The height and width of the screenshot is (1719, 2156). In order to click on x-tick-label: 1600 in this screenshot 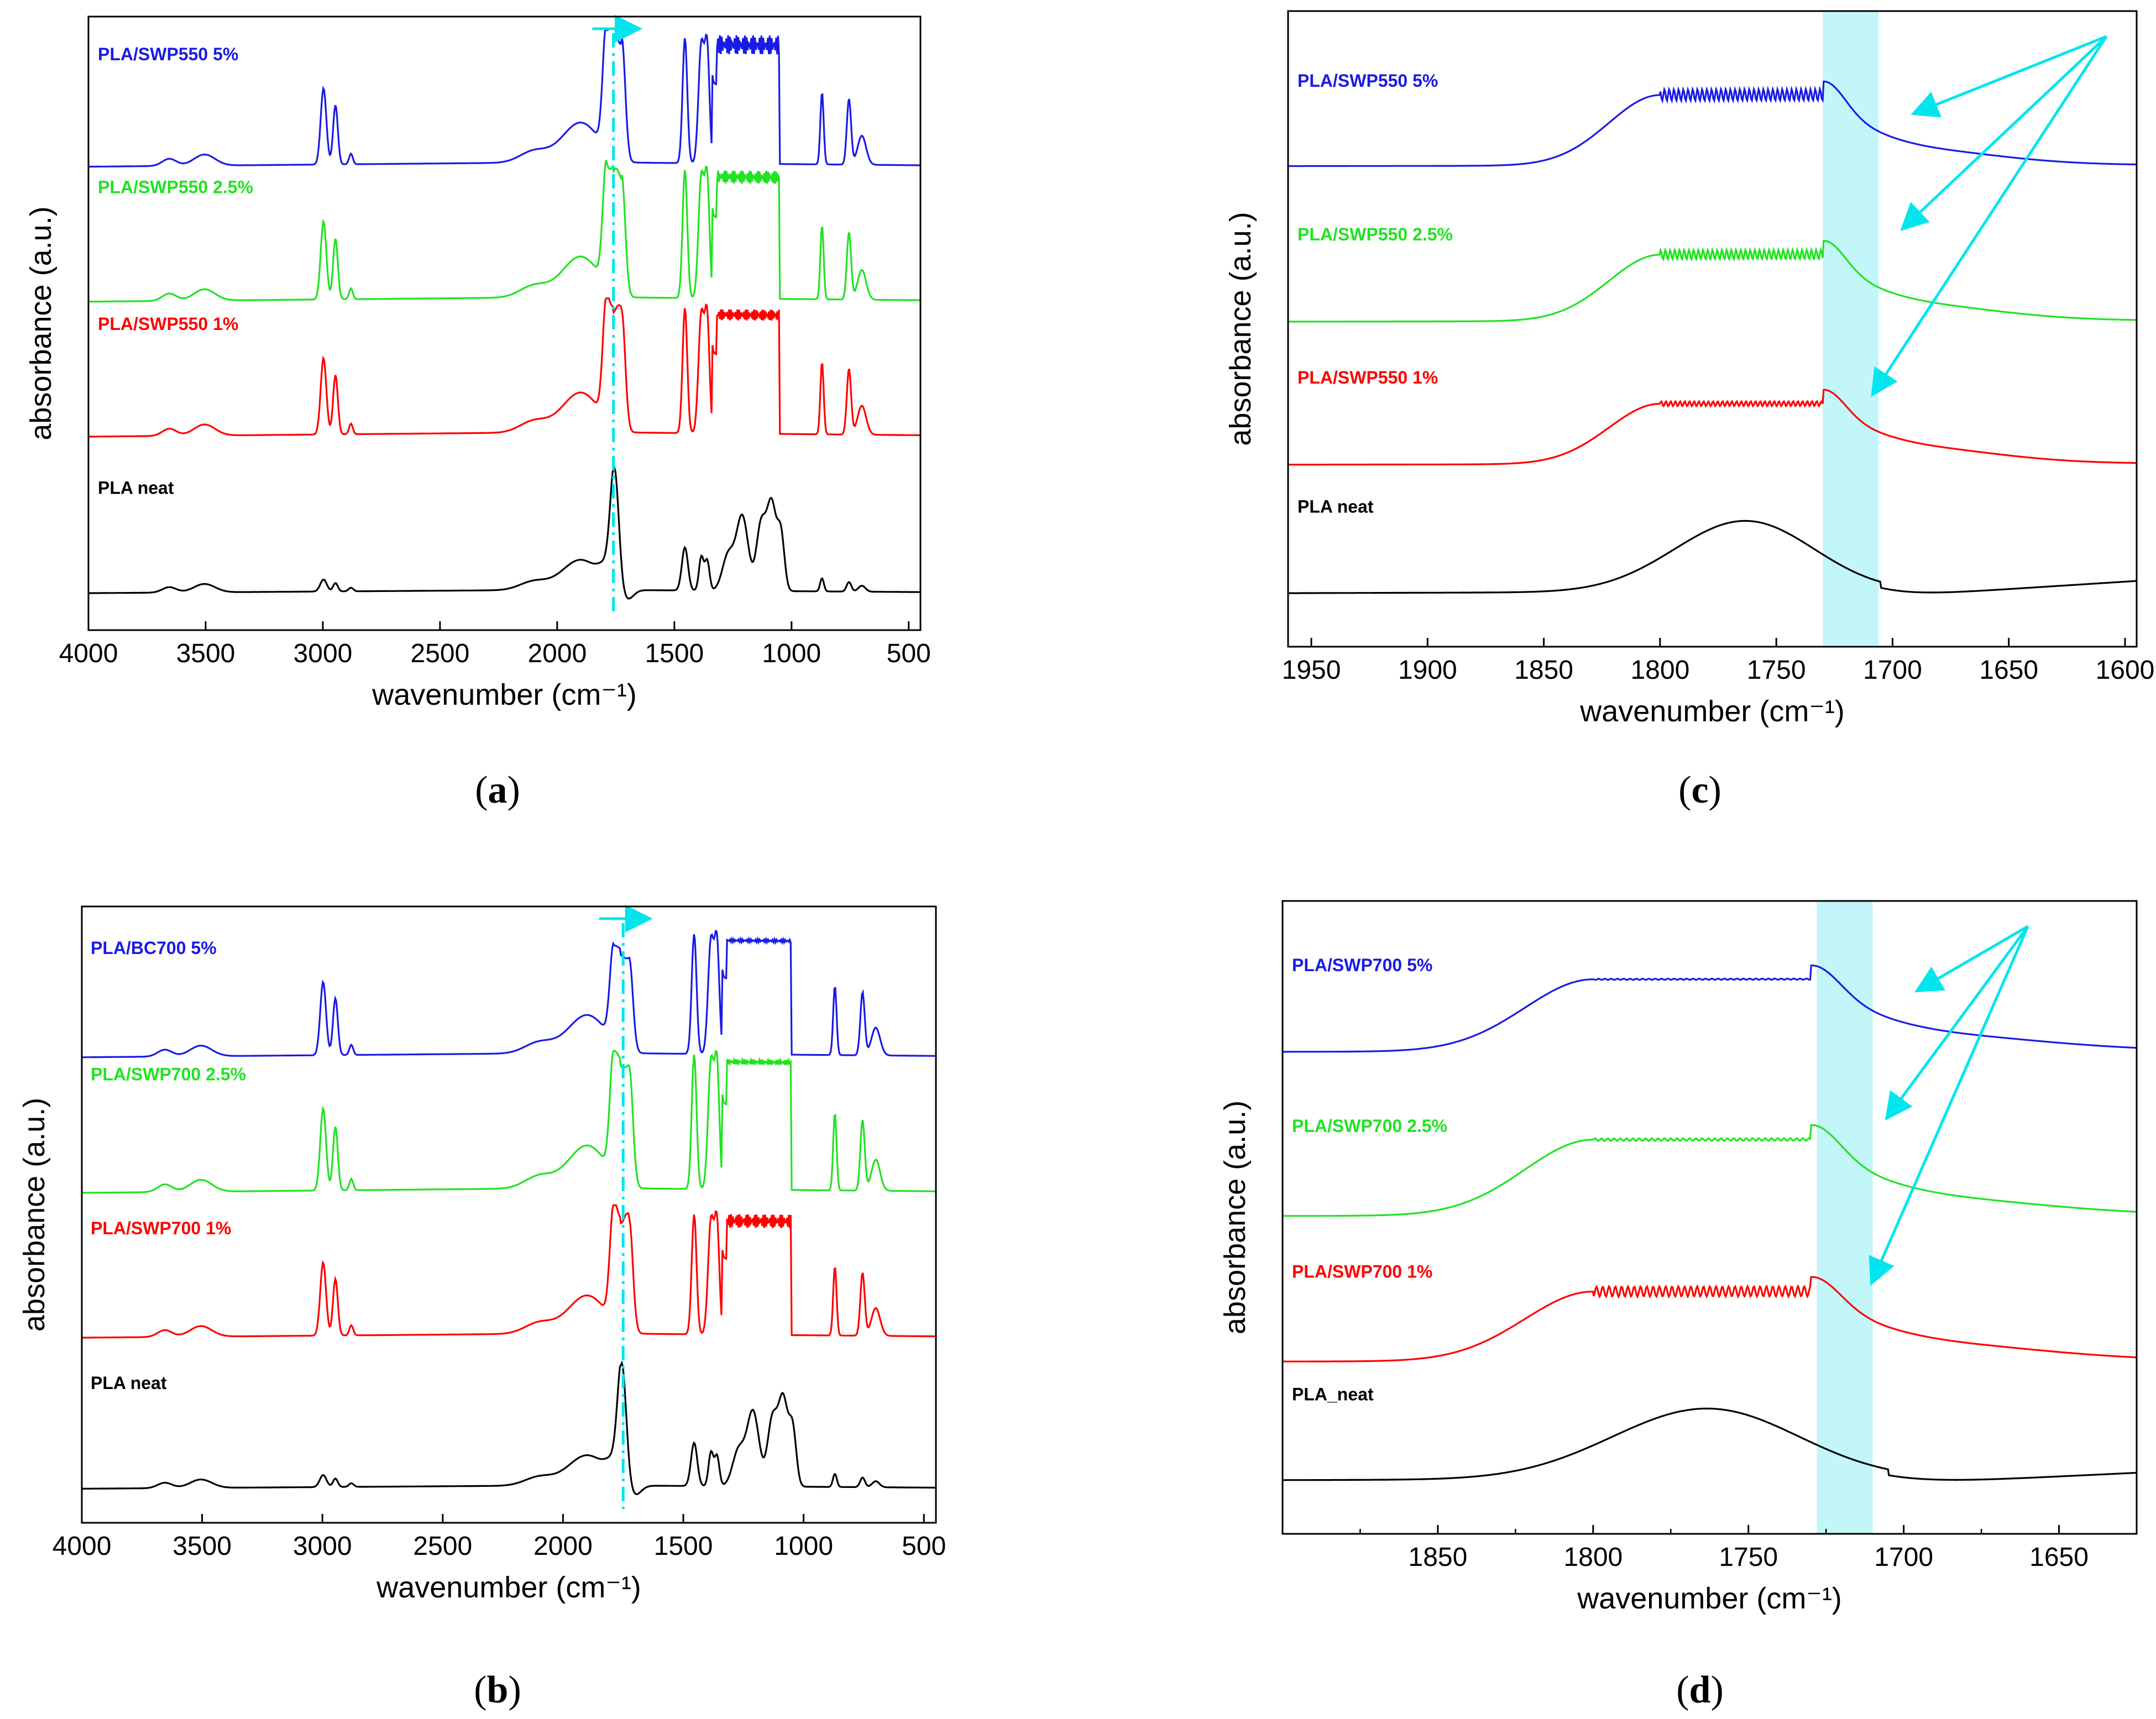, I will do `click(2125, 670)`.